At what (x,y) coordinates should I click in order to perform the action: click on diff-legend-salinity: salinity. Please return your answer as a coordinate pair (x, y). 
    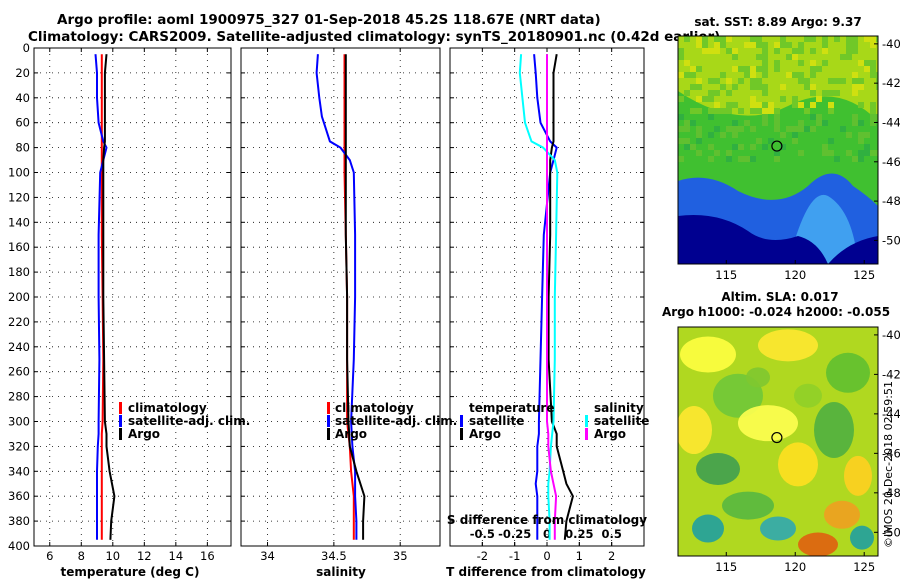
    Looking at the image, I should click on (619, 408).